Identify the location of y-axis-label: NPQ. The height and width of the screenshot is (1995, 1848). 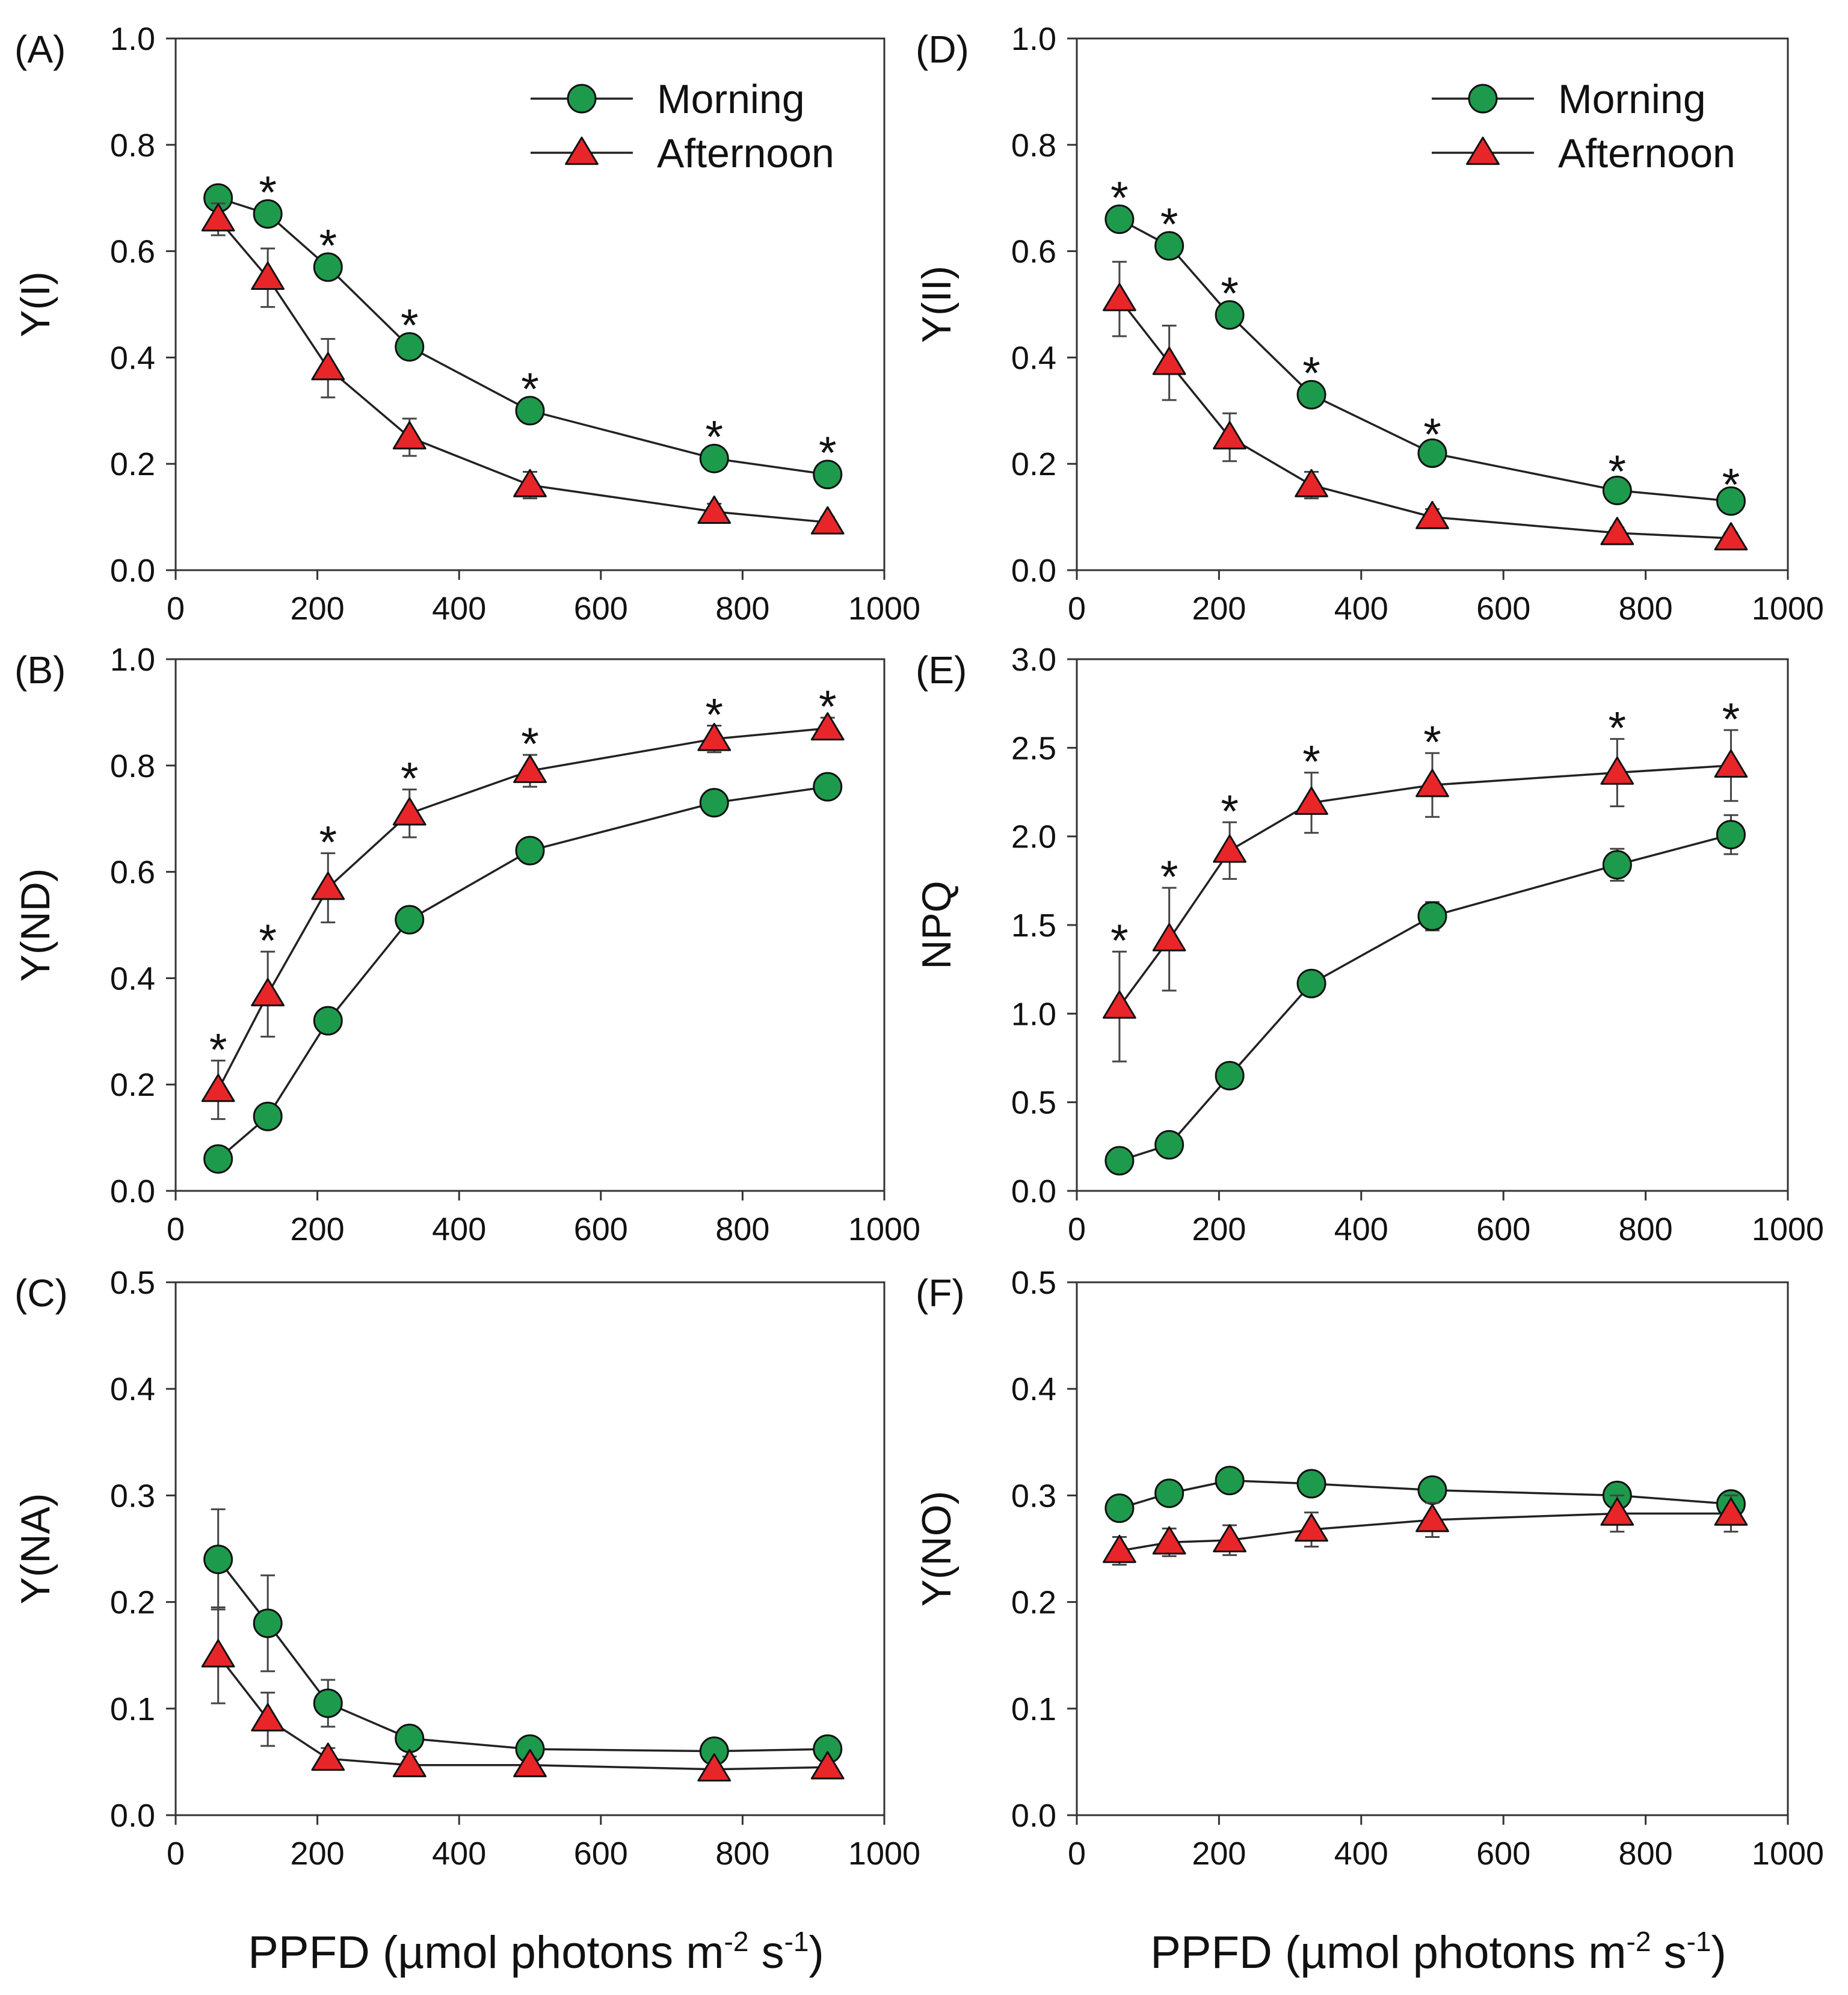
(936, 925).